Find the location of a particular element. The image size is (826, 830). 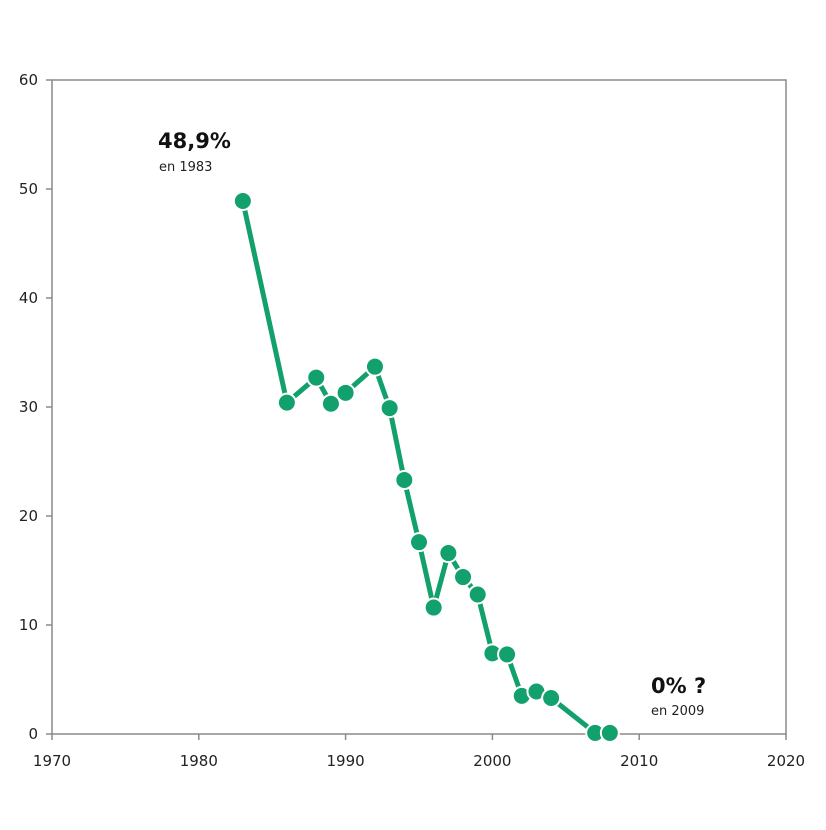

x-tick-label: 2020 is located at coordinates (786, 761).